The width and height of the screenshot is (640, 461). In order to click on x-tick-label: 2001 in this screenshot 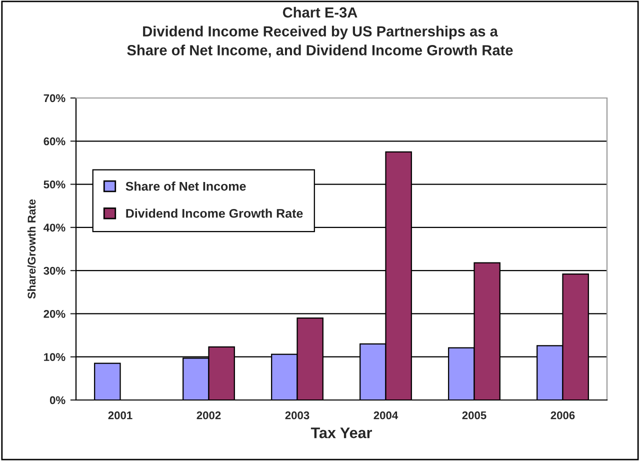, I will do `click(120, 415)`.